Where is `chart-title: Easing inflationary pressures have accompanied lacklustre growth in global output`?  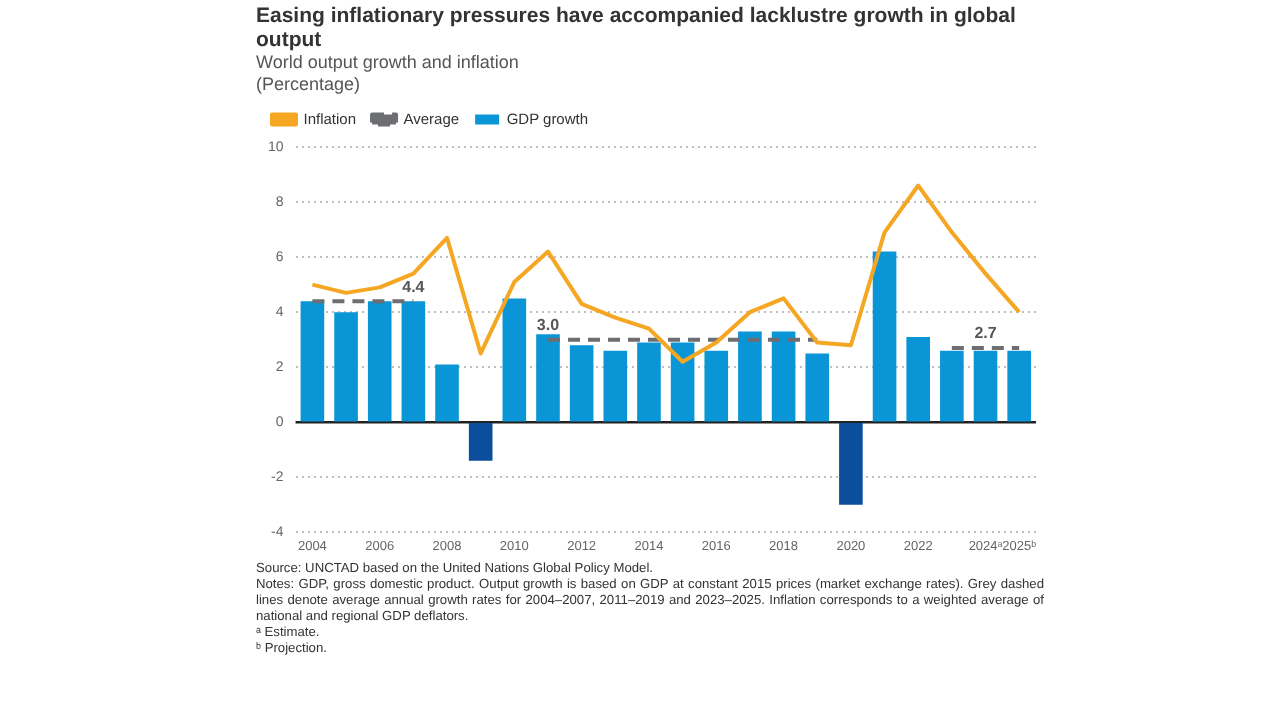
chart-title: Easing inflationary pressures have accompanied lacklustre growth in global output is located at coordinates (637, 28).